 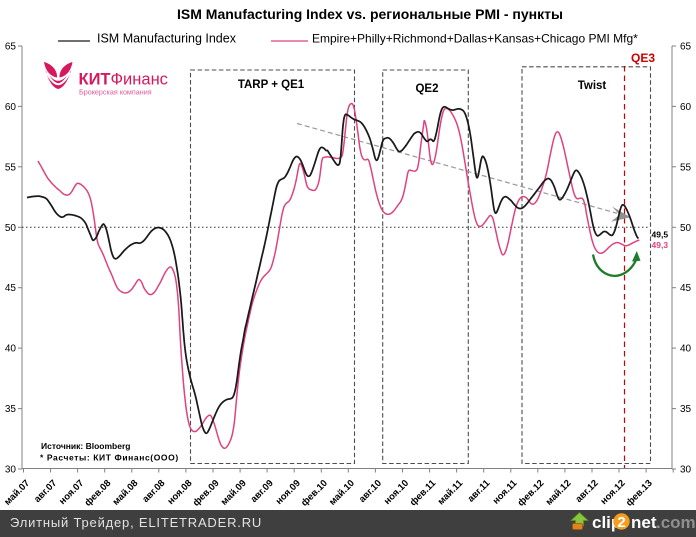 I want to click on svg-text: ISM Manufacturing Index, so click(x=167, y=39).